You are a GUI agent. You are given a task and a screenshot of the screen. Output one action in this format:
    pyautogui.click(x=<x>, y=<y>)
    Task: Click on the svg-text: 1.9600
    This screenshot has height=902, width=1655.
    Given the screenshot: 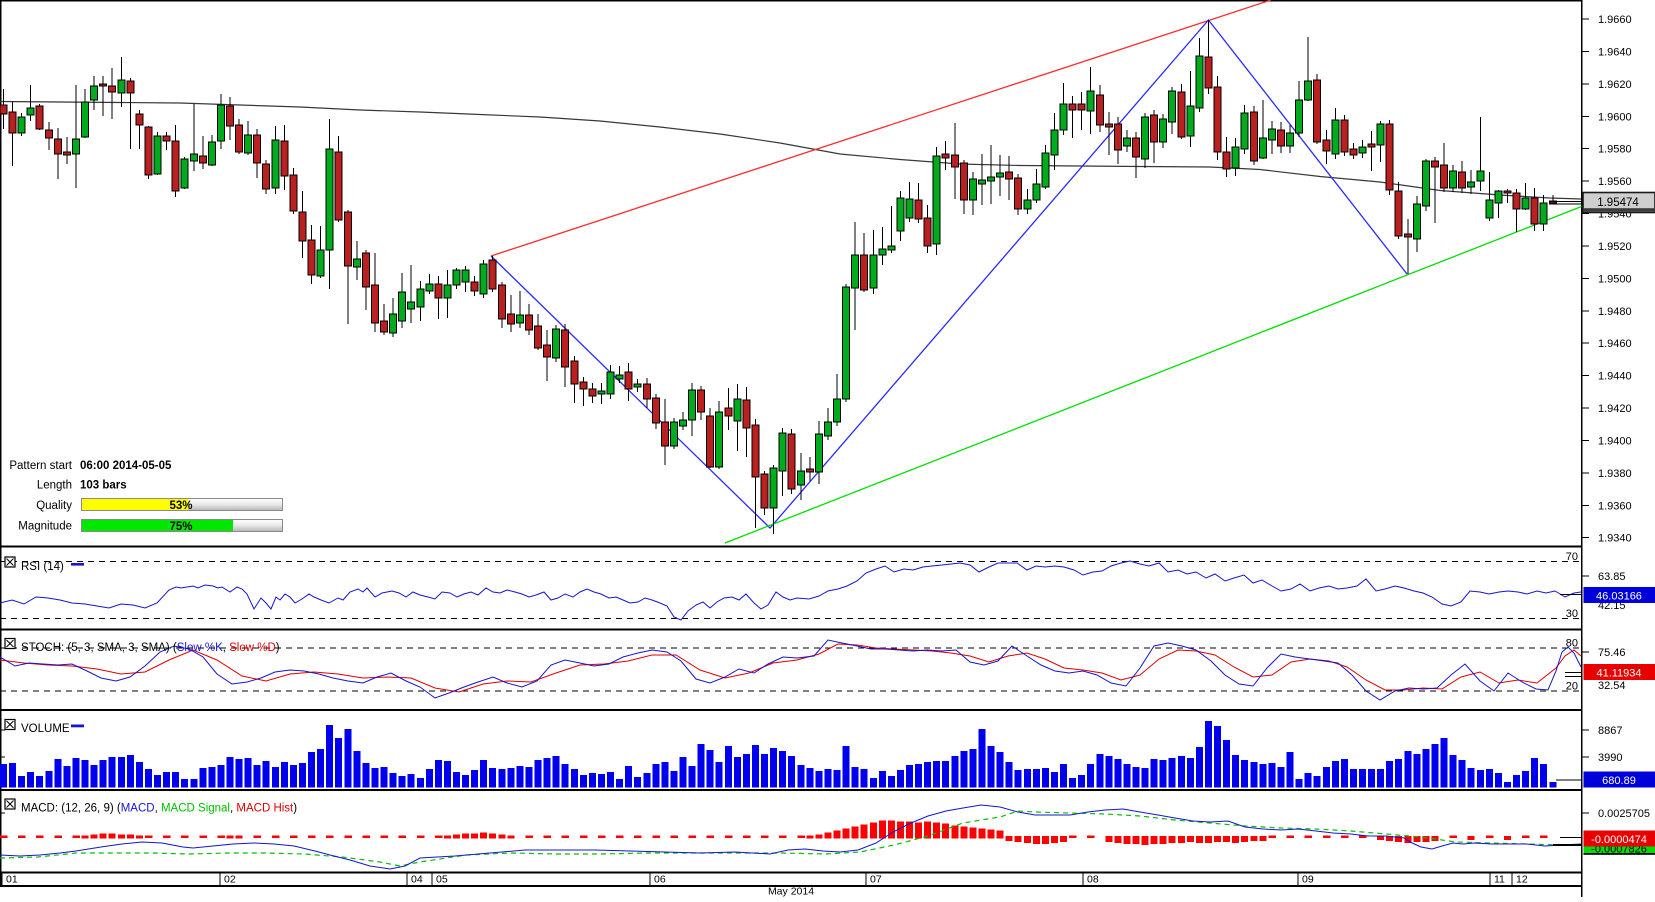 What is the action you would take?
    pyautogui.click(x=1615, y=117)
    